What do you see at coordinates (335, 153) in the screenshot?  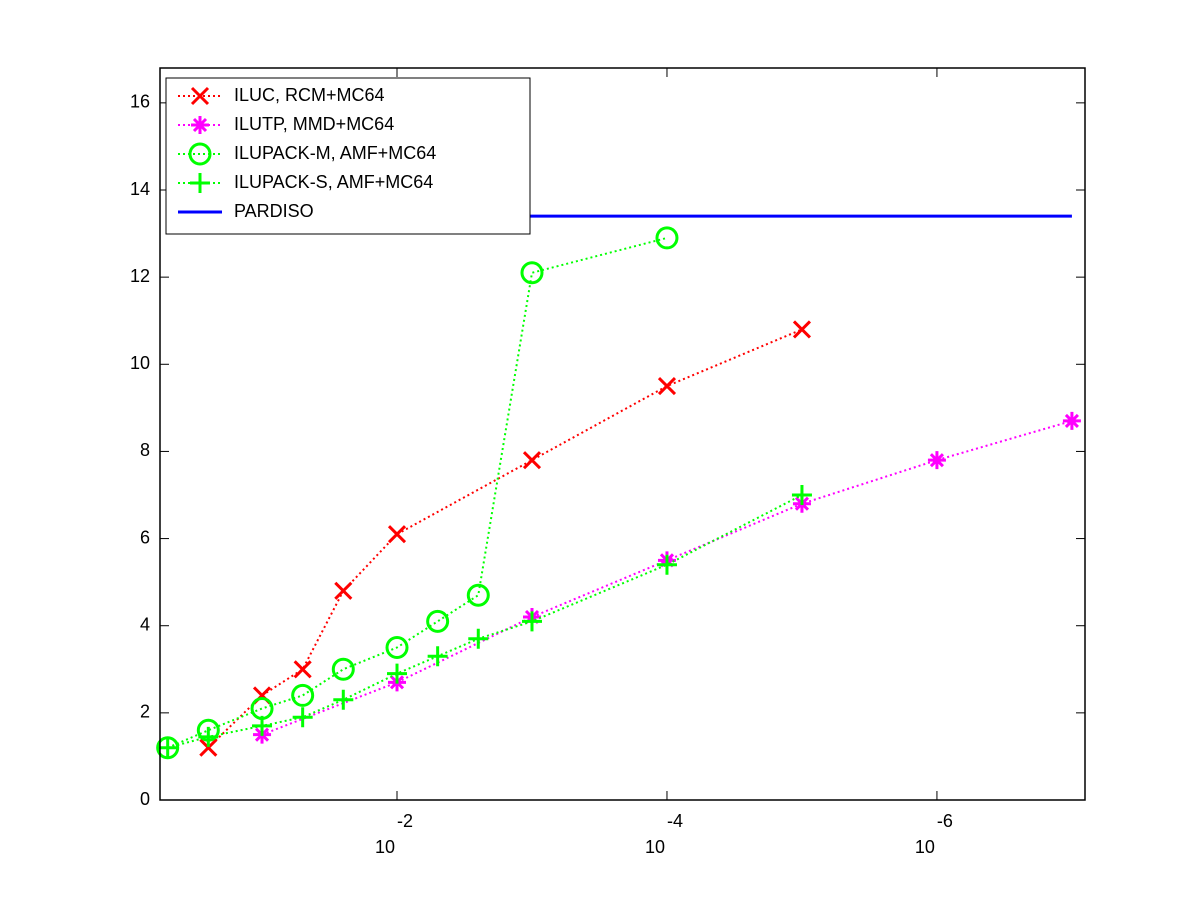 I see `legend-label: ILUPACK-M, AMF+MC64` at bounding box center [335, 153].